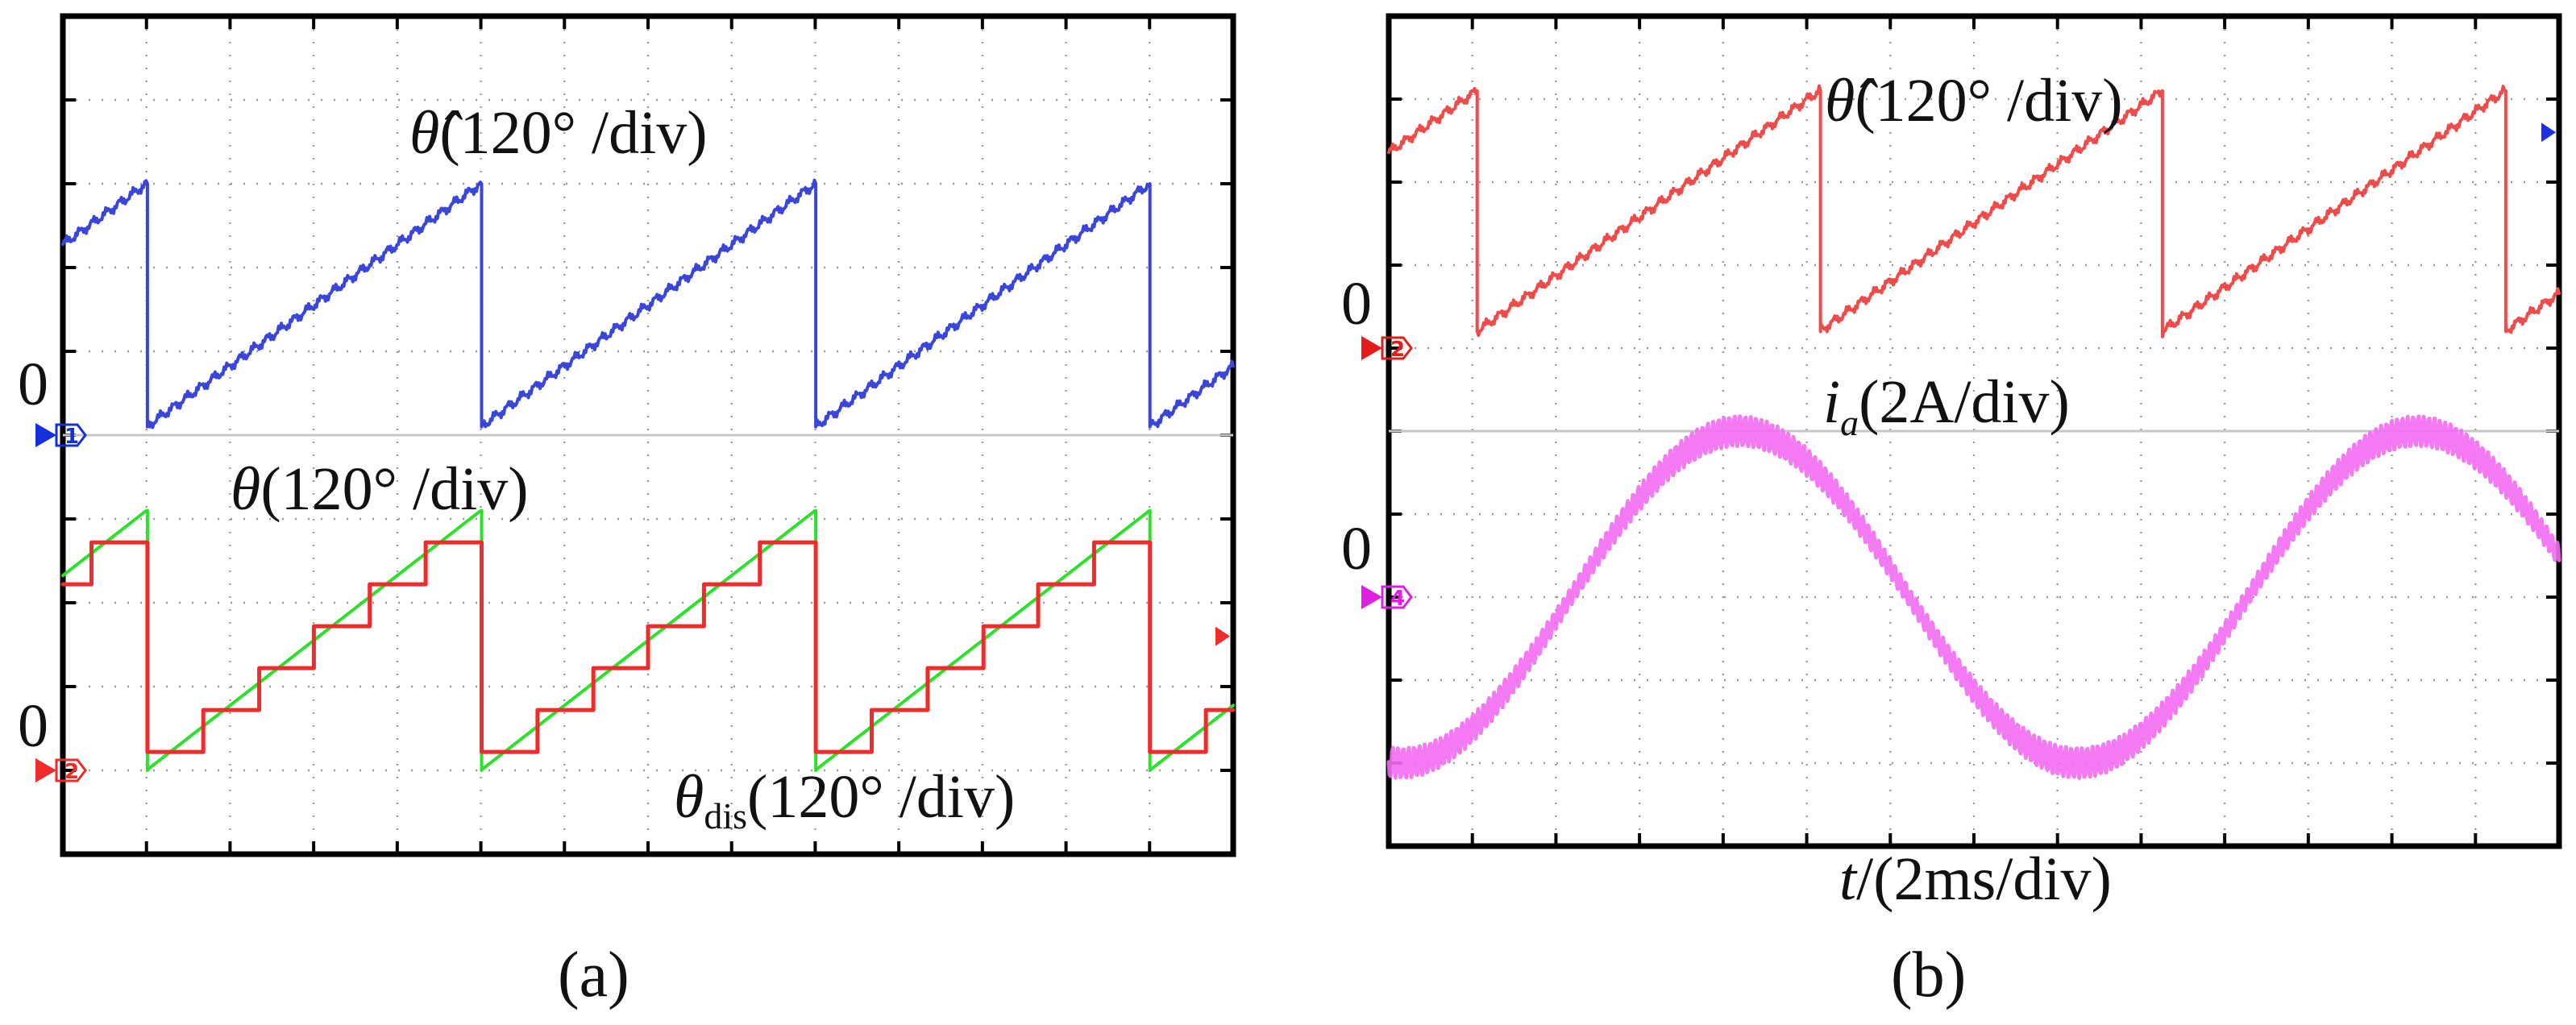 This screenshot has height=1025, width=2576. I want to click on panel-b-ref-4-badge, so click(1397, 597).